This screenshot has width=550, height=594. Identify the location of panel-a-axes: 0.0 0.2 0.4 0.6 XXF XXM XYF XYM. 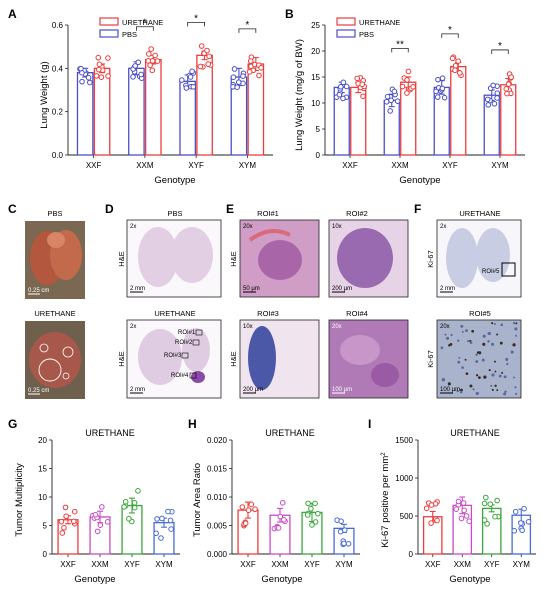
(162, 95).